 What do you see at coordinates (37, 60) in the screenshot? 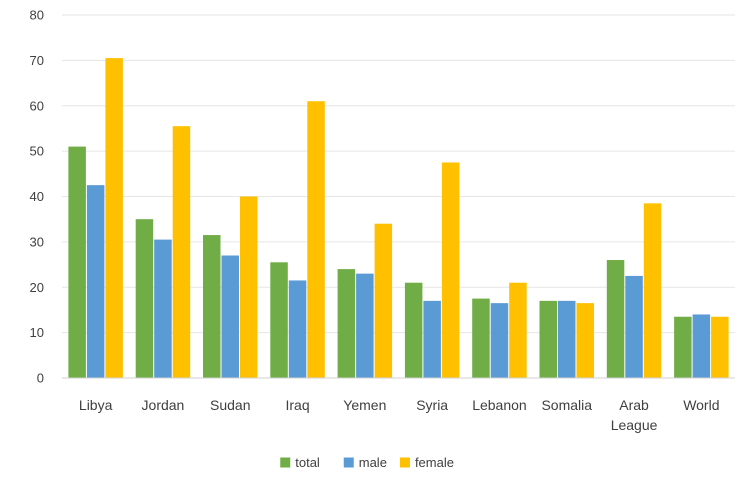
I see `y-tick-label: 70` at bounding box center [37, 60].